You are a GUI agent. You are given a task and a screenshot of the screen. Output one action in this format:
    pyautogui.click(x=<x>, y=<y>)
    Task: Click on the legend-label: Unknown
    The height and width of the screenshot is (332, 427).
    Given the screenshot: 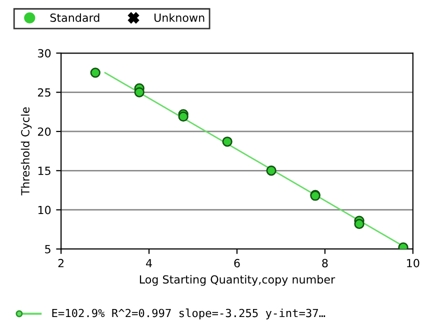 What is the action you would take?
    pyautogui.click(x=179, y=17)
    